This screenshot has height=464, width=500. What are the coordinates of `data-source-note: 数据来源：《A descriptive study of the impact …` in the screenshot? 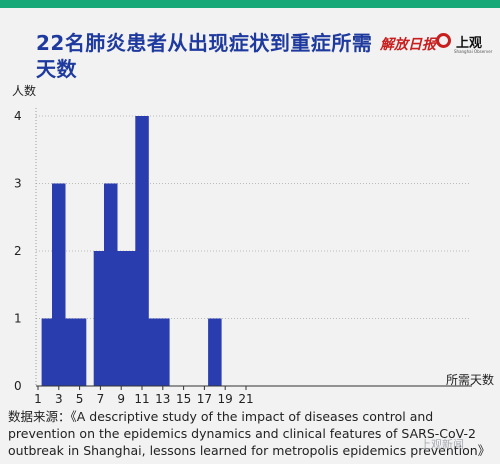 It's located at (249, 433).